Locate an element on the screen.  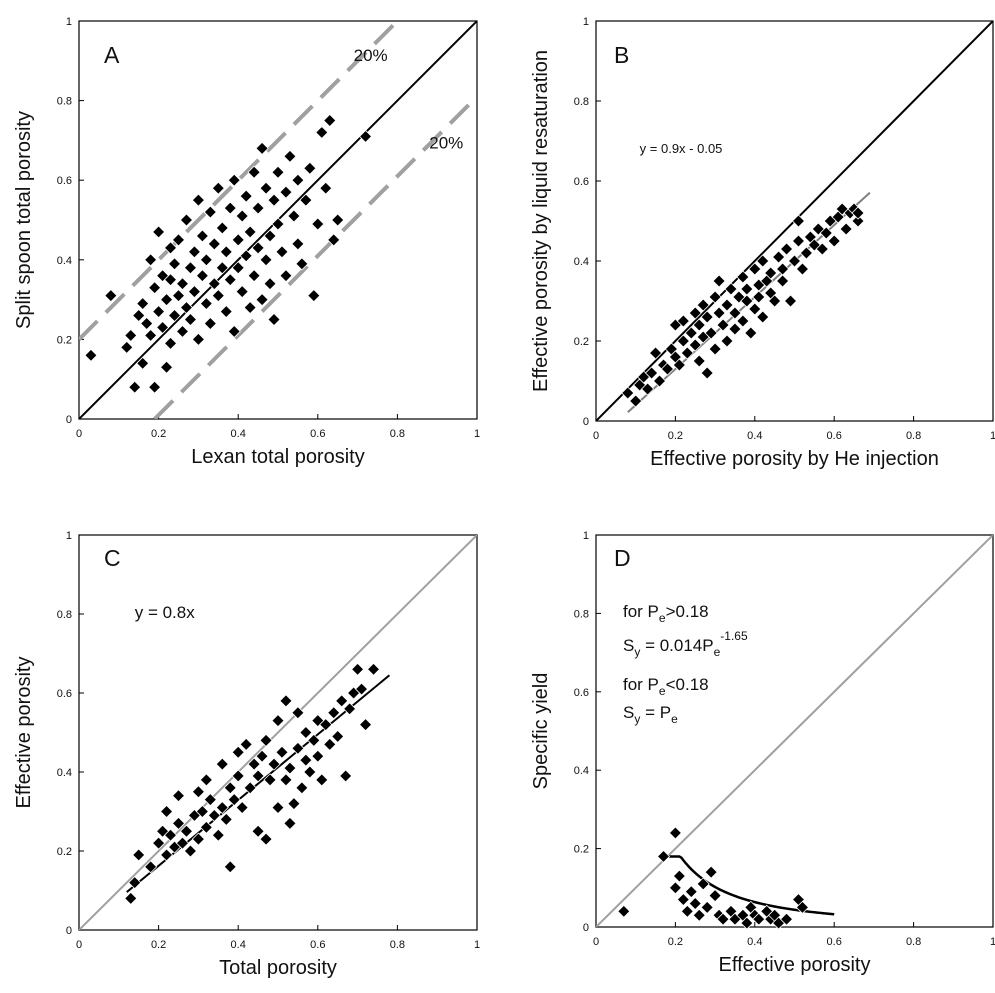
y-tick-label: 0.8 is located at coordinates (581, 614).